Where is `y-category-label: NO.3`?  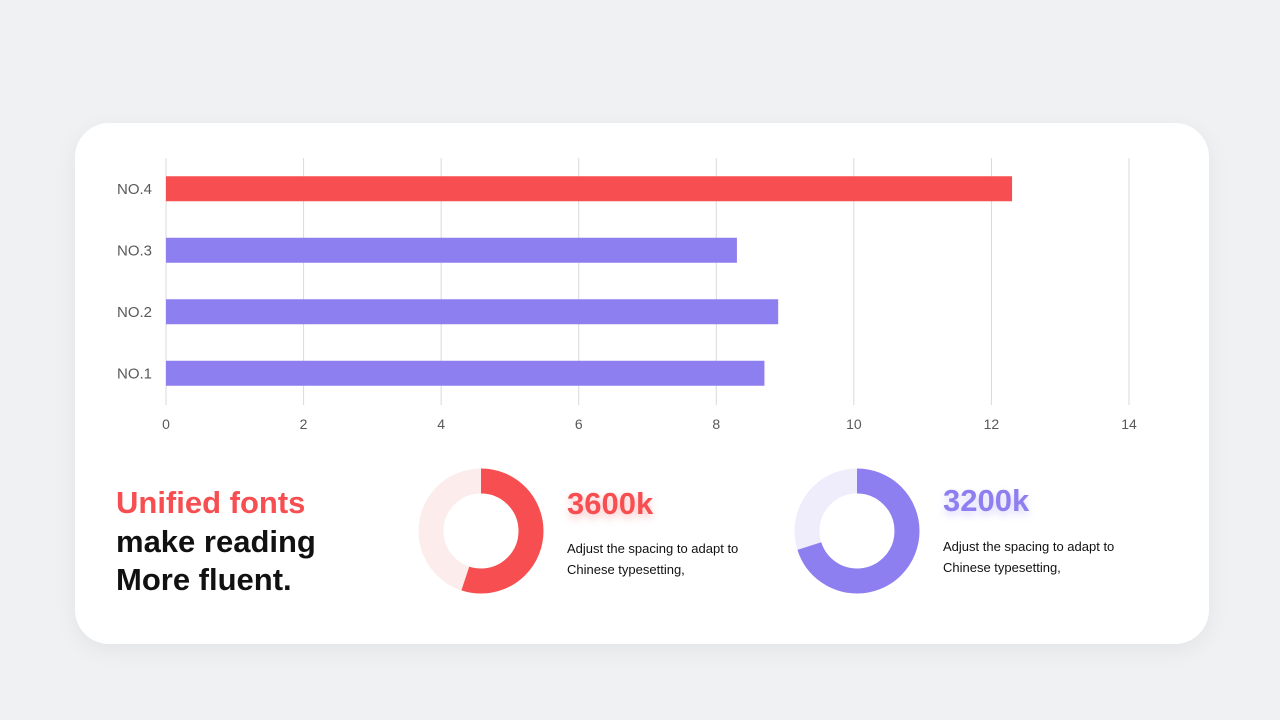 y-category-label: NO.3 is located at coordinates (134, 250).